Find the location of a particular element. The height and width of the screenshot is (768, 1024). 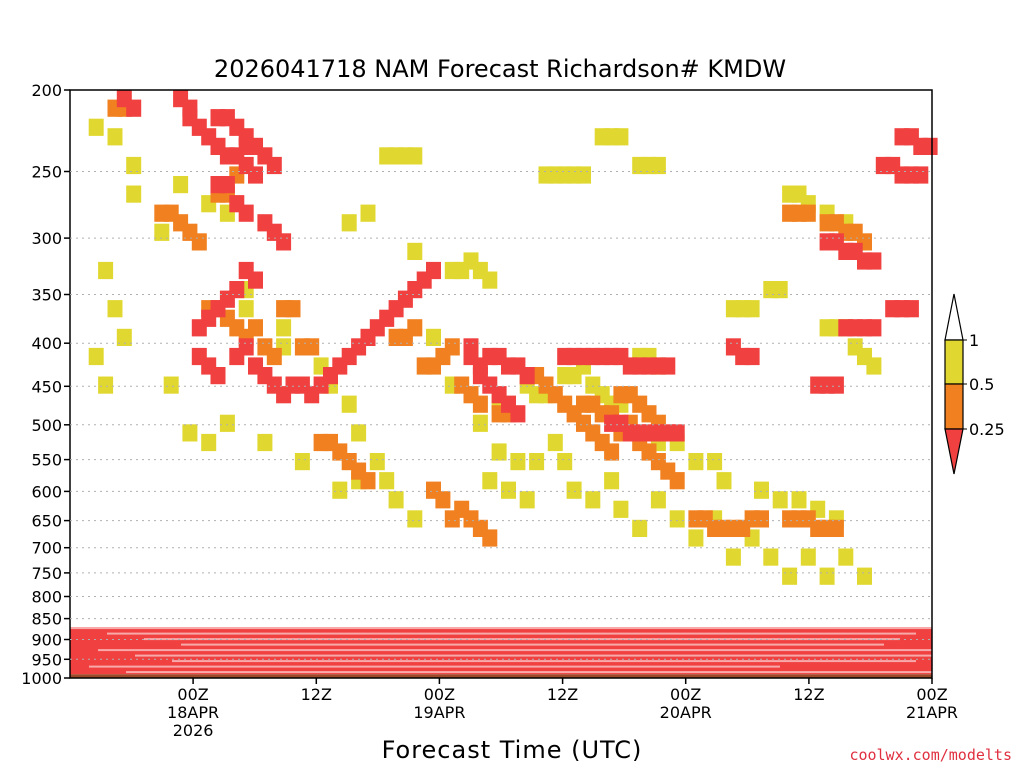

x-tick-label: 21APR is located at coordinates (932, 712).